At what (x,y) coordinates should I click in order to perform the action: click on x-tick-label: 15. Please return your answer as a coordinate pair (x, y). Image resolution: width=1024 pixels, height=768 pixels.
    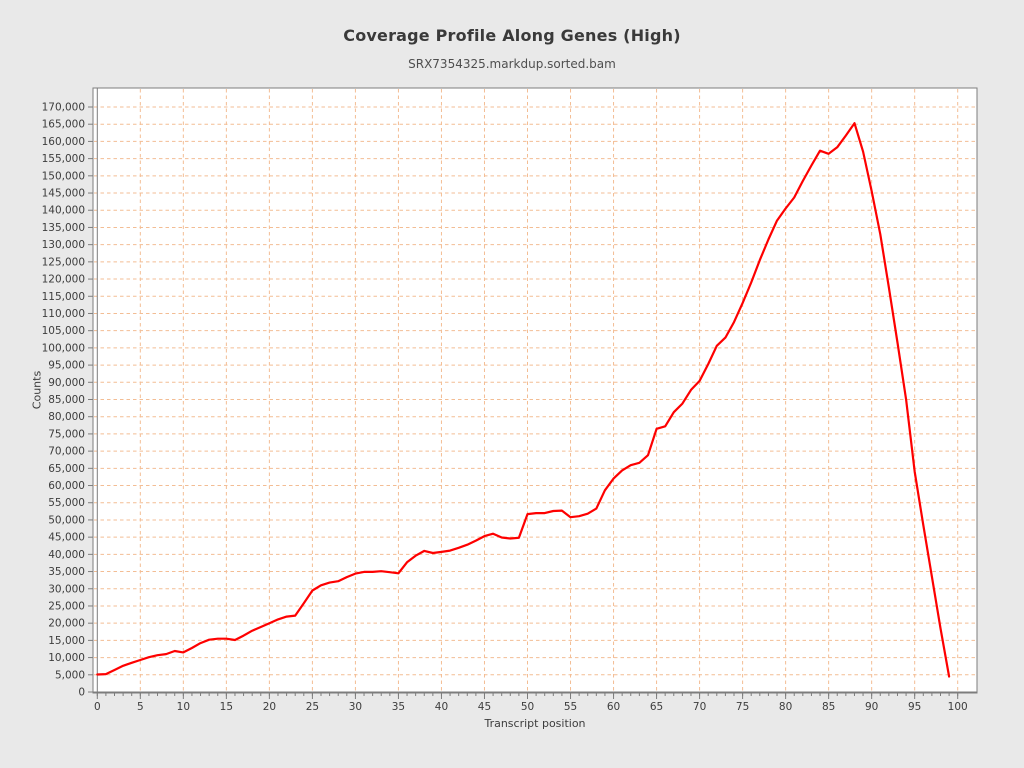
    Looking at the image, I should click on (226, 707).